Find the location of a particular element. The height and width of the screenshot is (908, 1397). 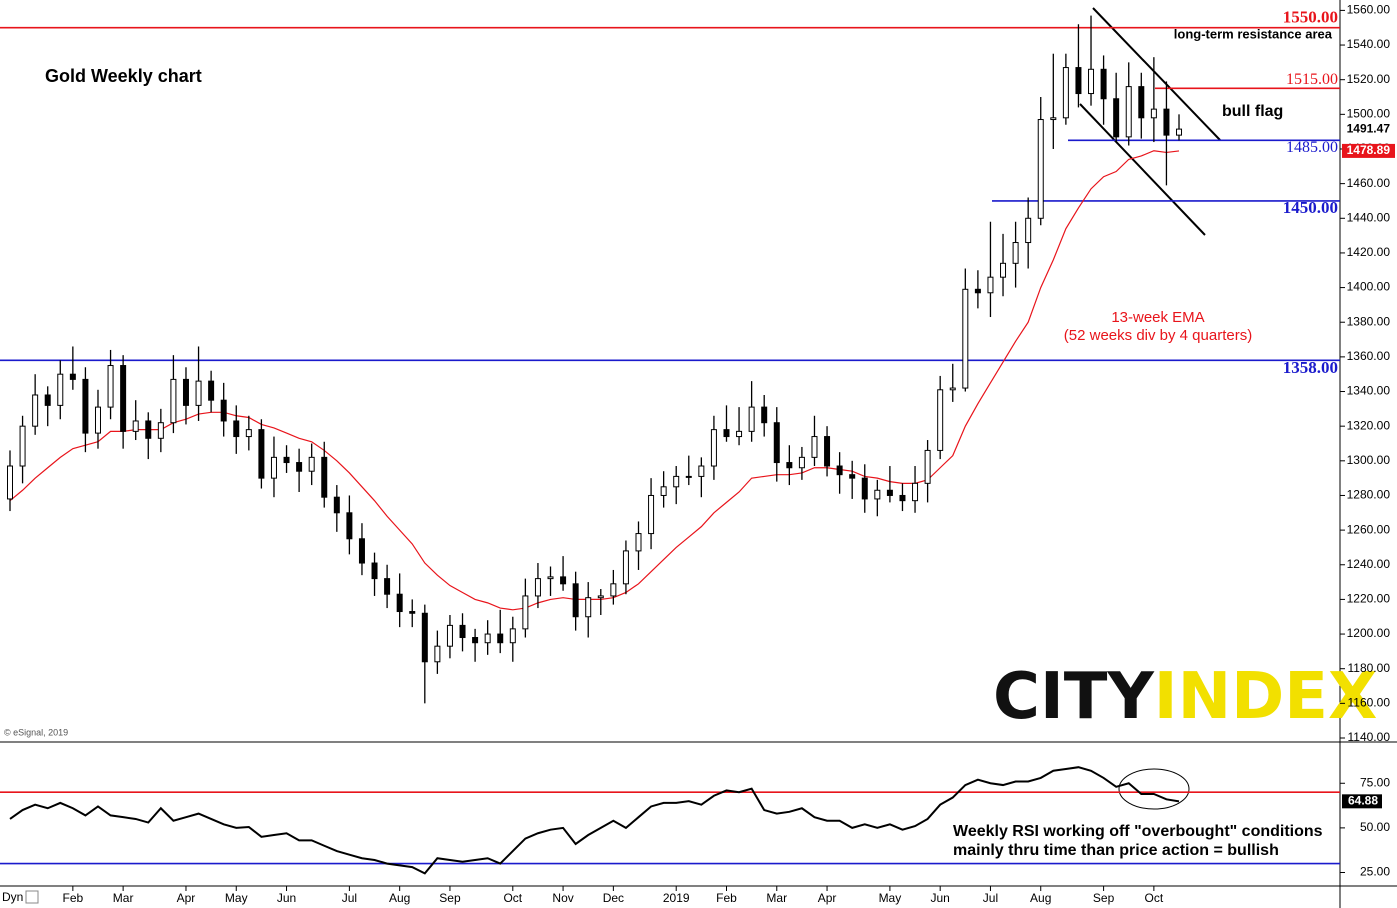

y-tick-label: 1300.00 is located at coordinates (1369, 460).